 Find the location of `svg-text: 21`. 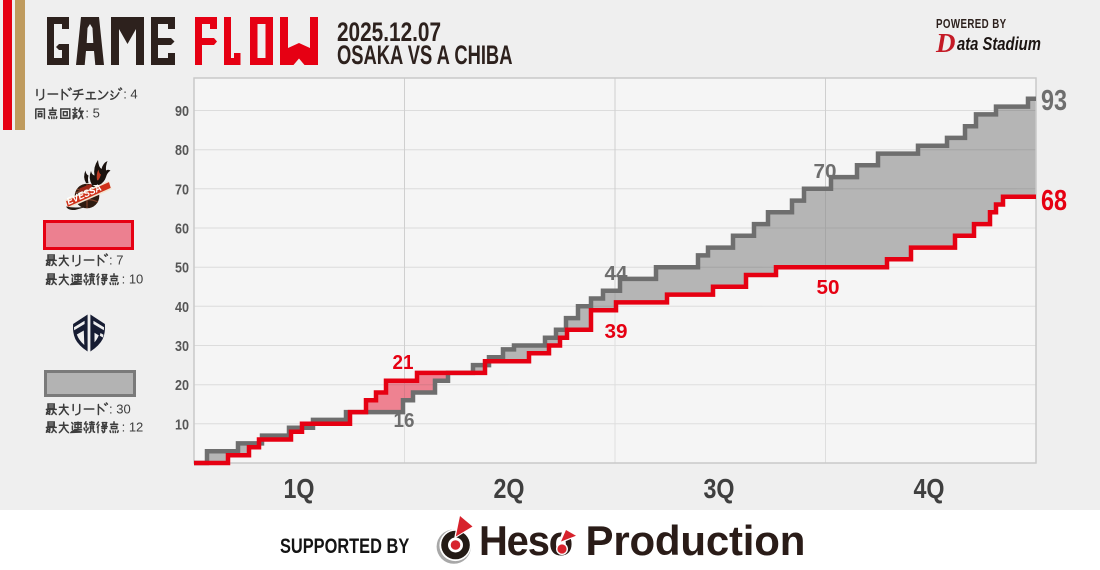

svg-text: 21 is located at coordinates (403, 363).